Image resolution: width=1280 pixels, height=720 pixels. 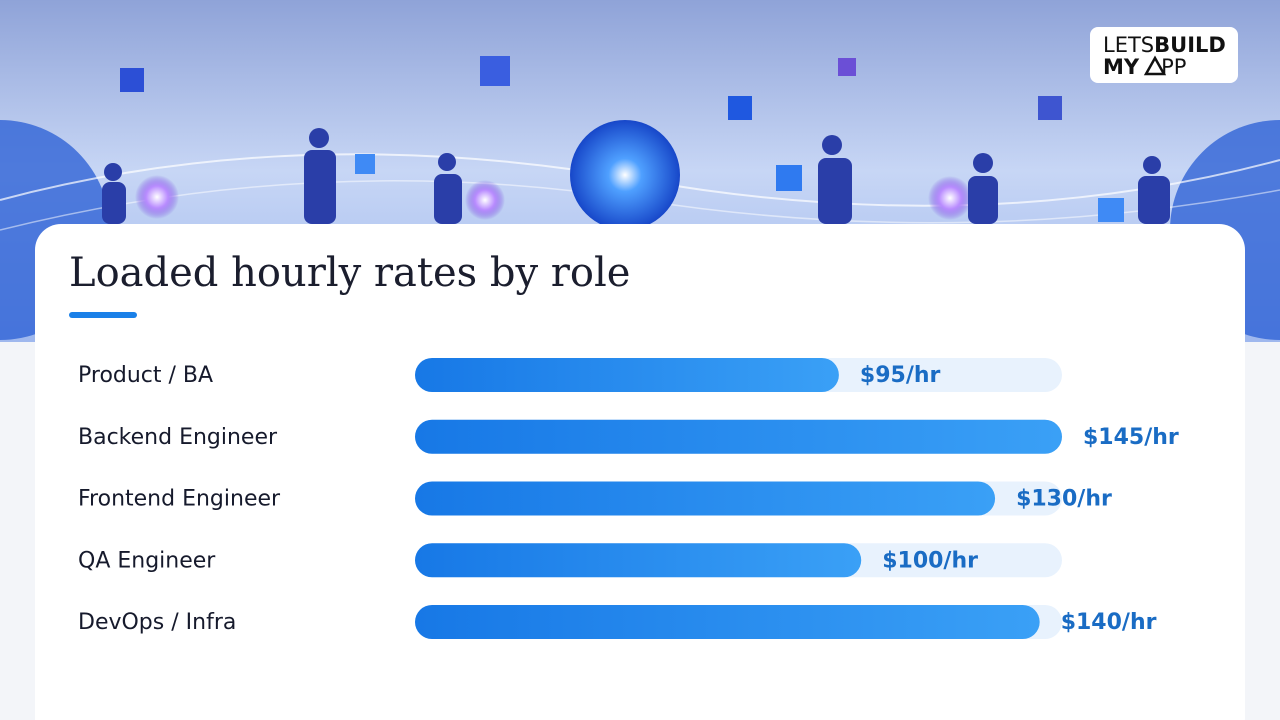 I want to click on value-label: $95/hr, so click(x=900, y=375).